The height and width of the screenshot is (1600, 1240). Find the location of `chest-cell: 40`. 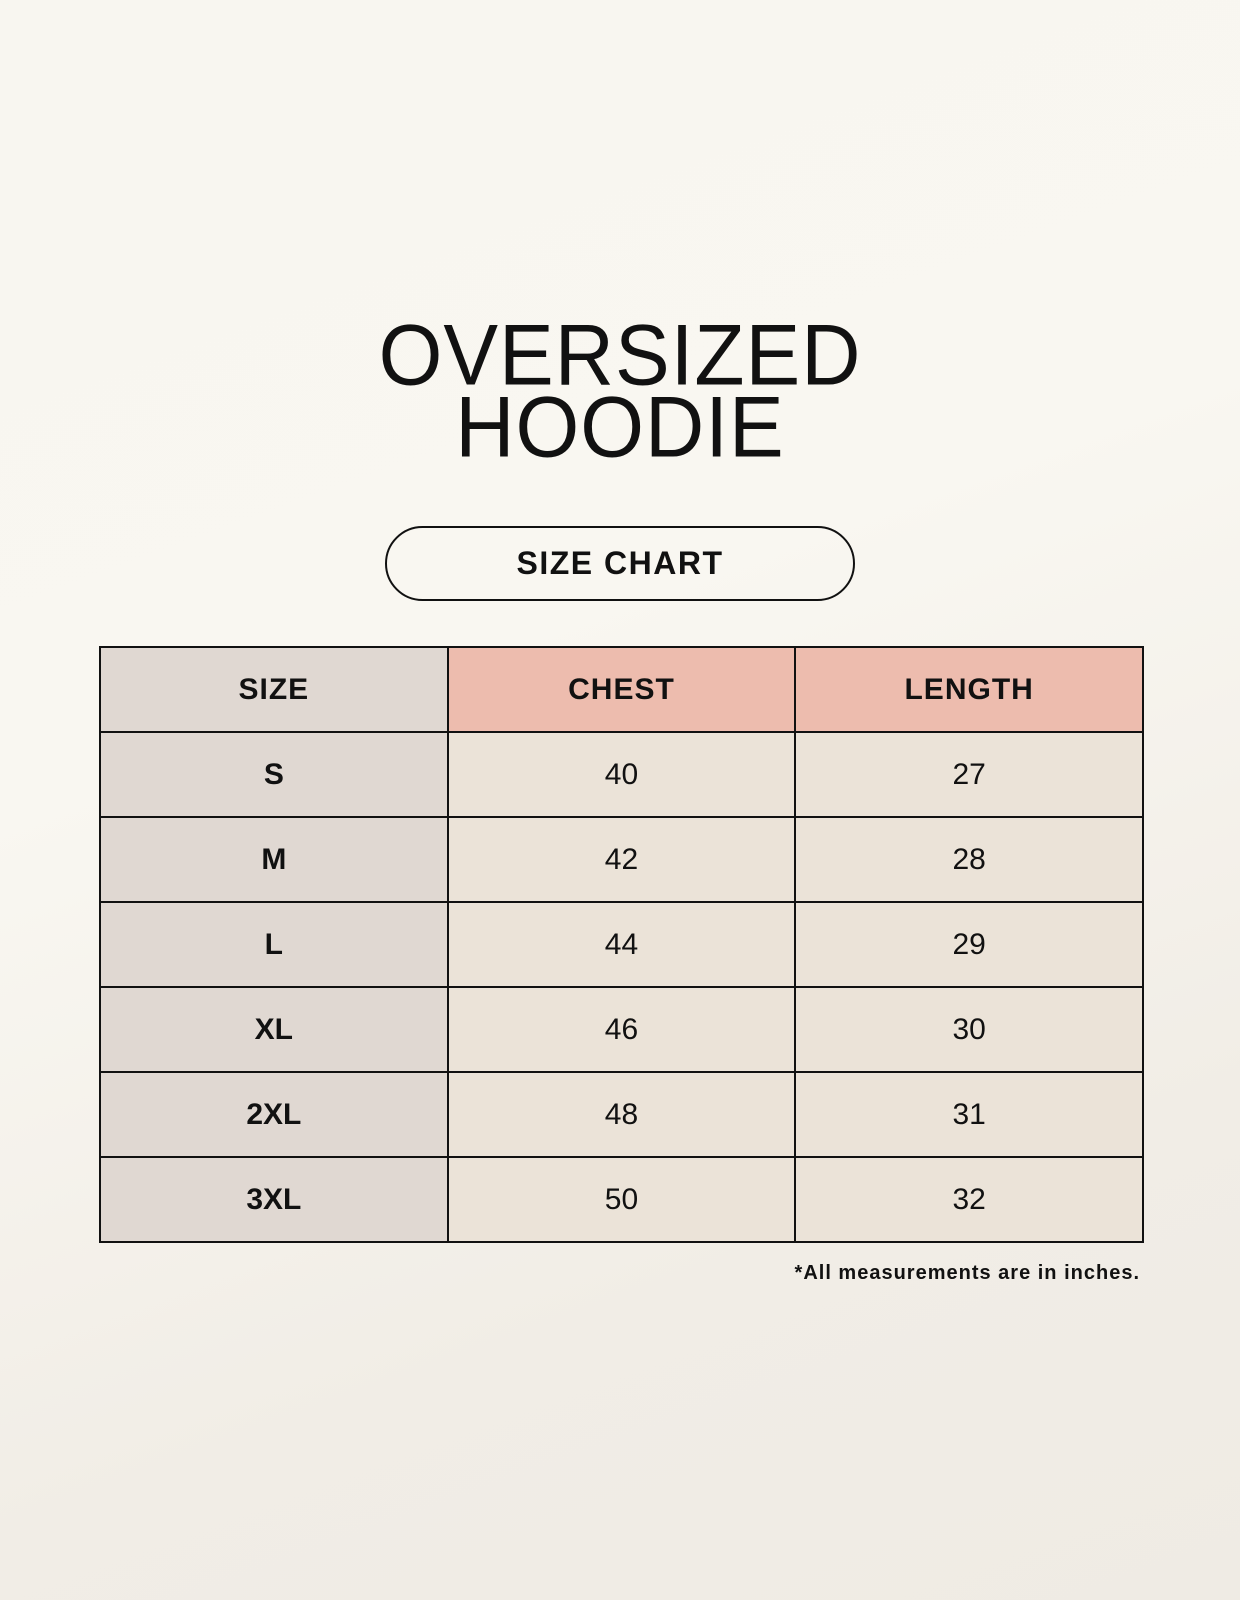

chest-cell: 40 is located at coordinates (621, 774).